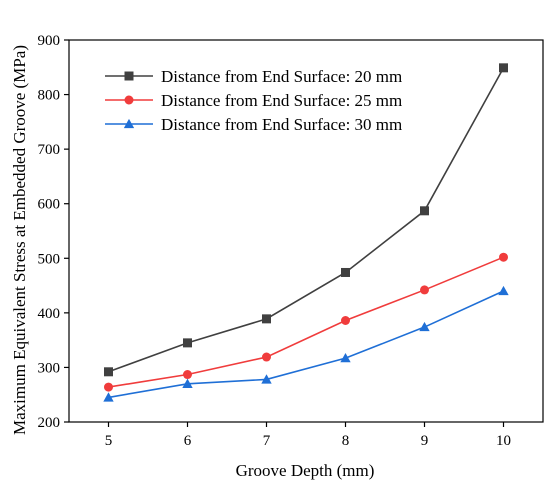  I want to click on legend-label: Distance from End Surface: 30 mm, so click(281, 124).